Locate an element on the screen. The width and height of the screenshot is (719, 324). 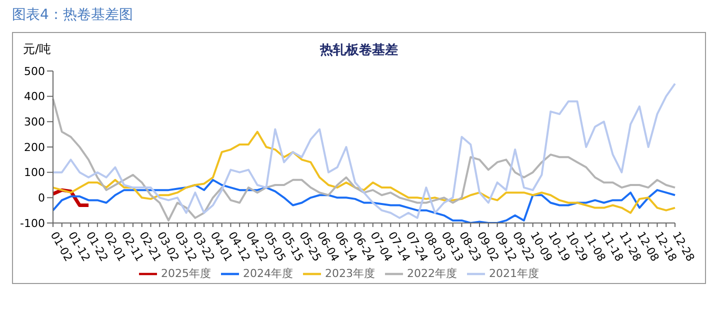
chart-title: 热轧板卷基差 is located at coordinates (359, 50).